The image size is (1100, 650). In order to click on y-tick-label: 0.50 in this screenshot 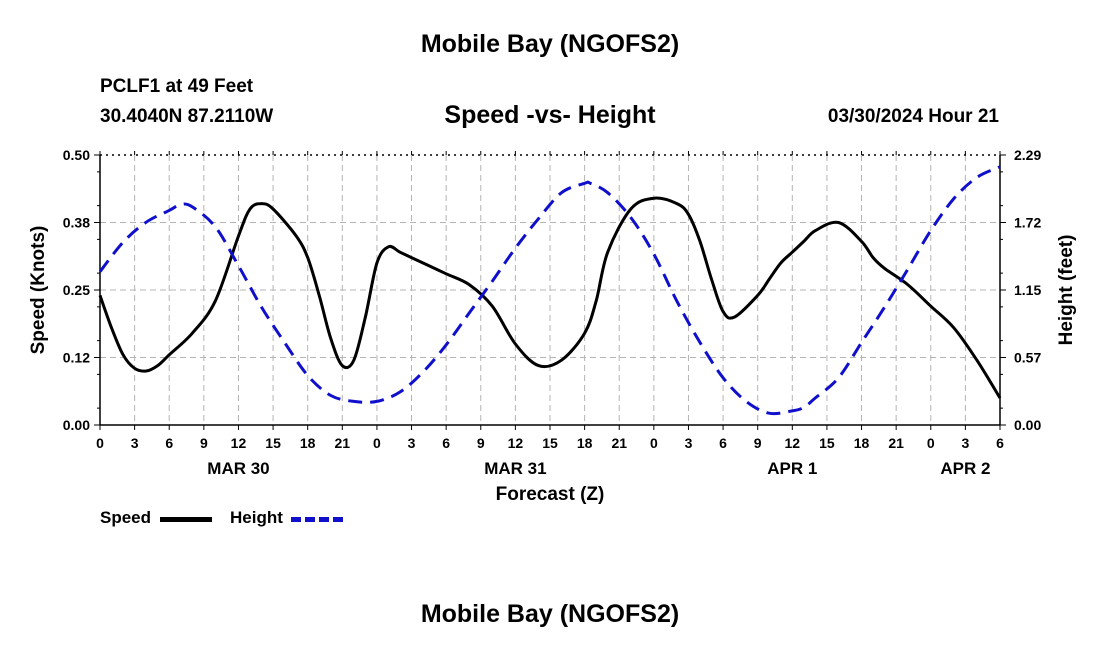, I will do `click(76, 155)`.